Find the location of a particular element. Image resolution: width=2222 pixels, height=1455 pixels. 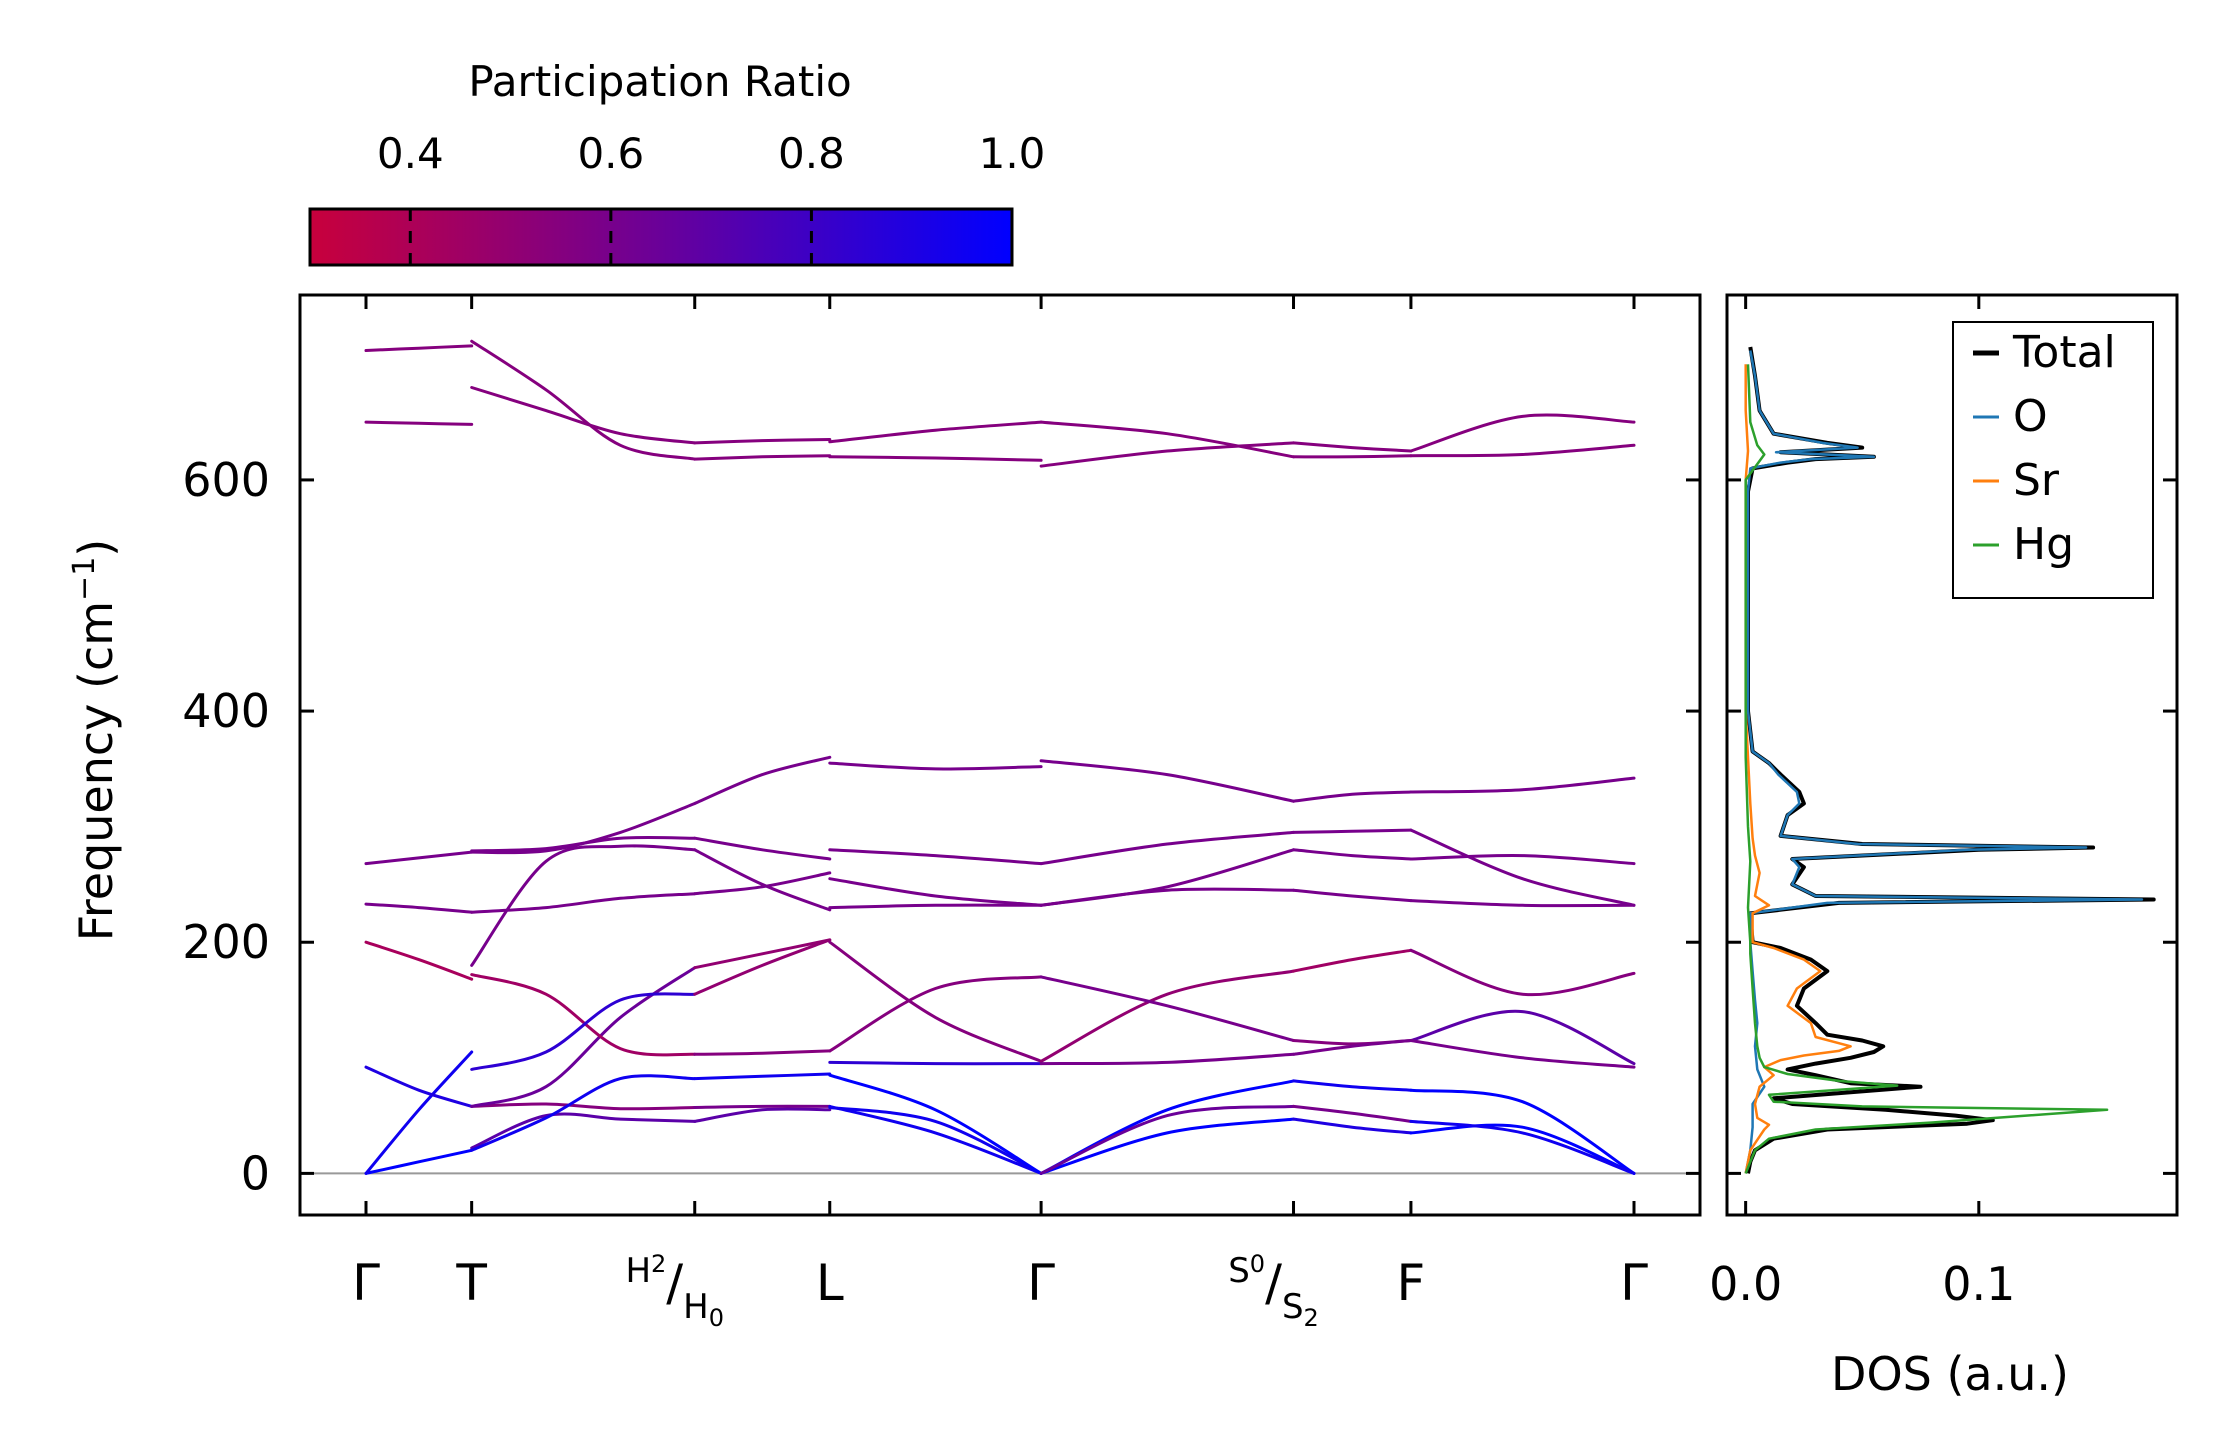

colorbar-gradient is located at coordinates (661, 237).